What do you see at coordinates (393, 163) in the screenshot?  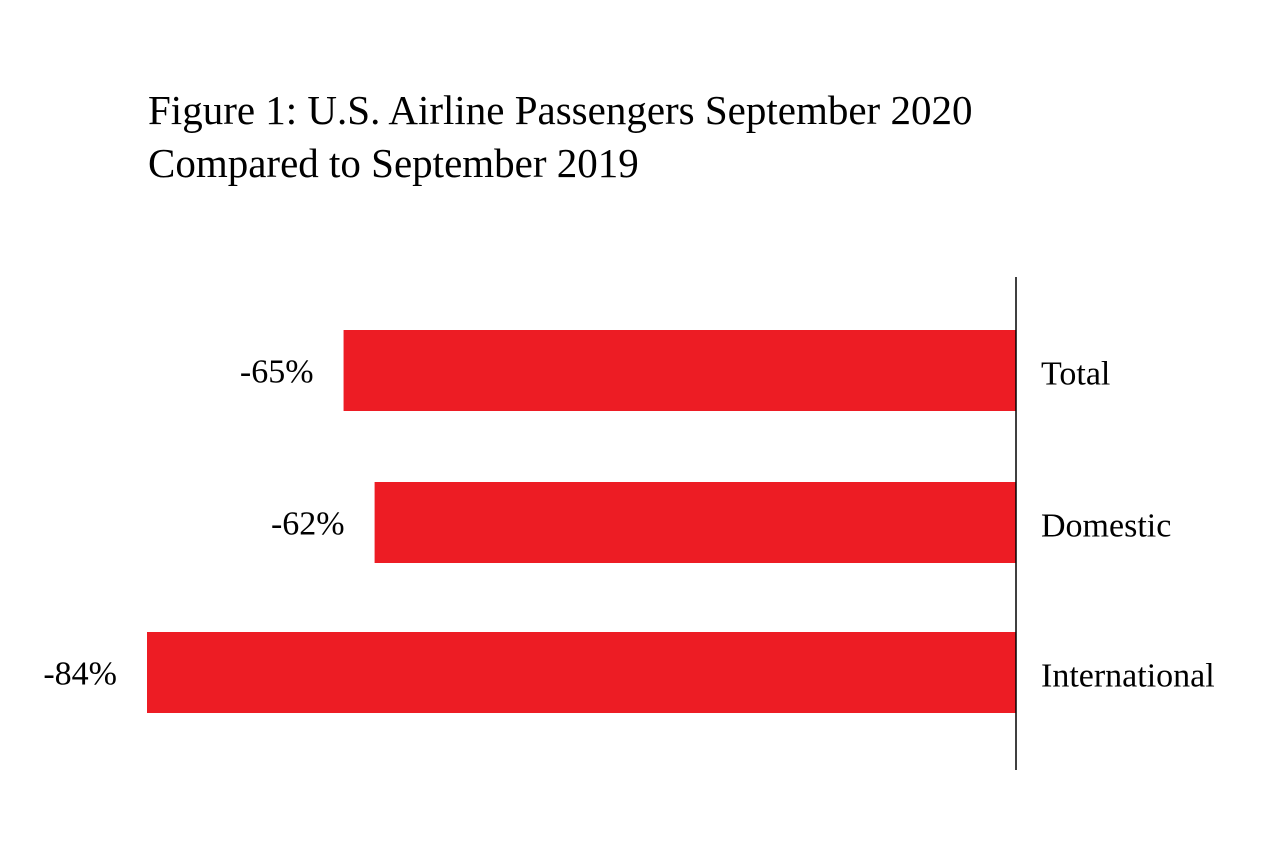 I see `chart-title-line-2: Compared to September 2019` at bounding box center [393, 163].